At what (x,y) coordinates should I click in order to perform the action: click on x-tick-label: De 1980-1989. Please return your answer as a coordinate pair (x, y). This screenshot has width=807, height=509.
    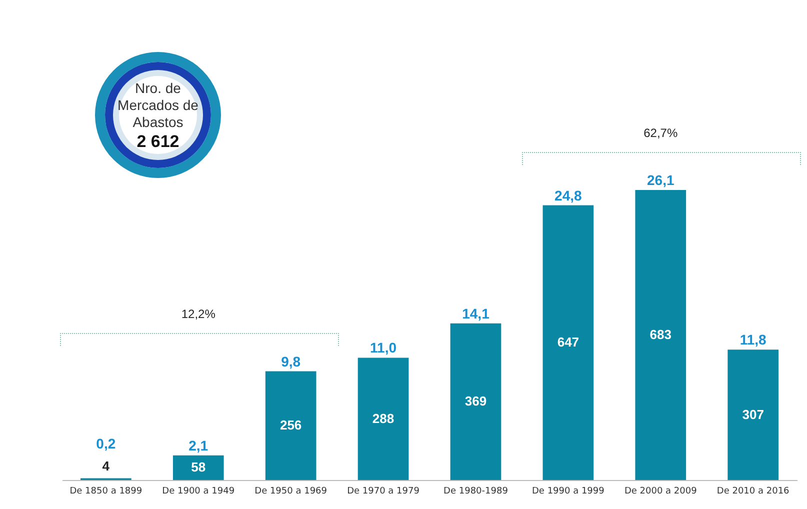
    Looking at the image, I should click on (476, 491).